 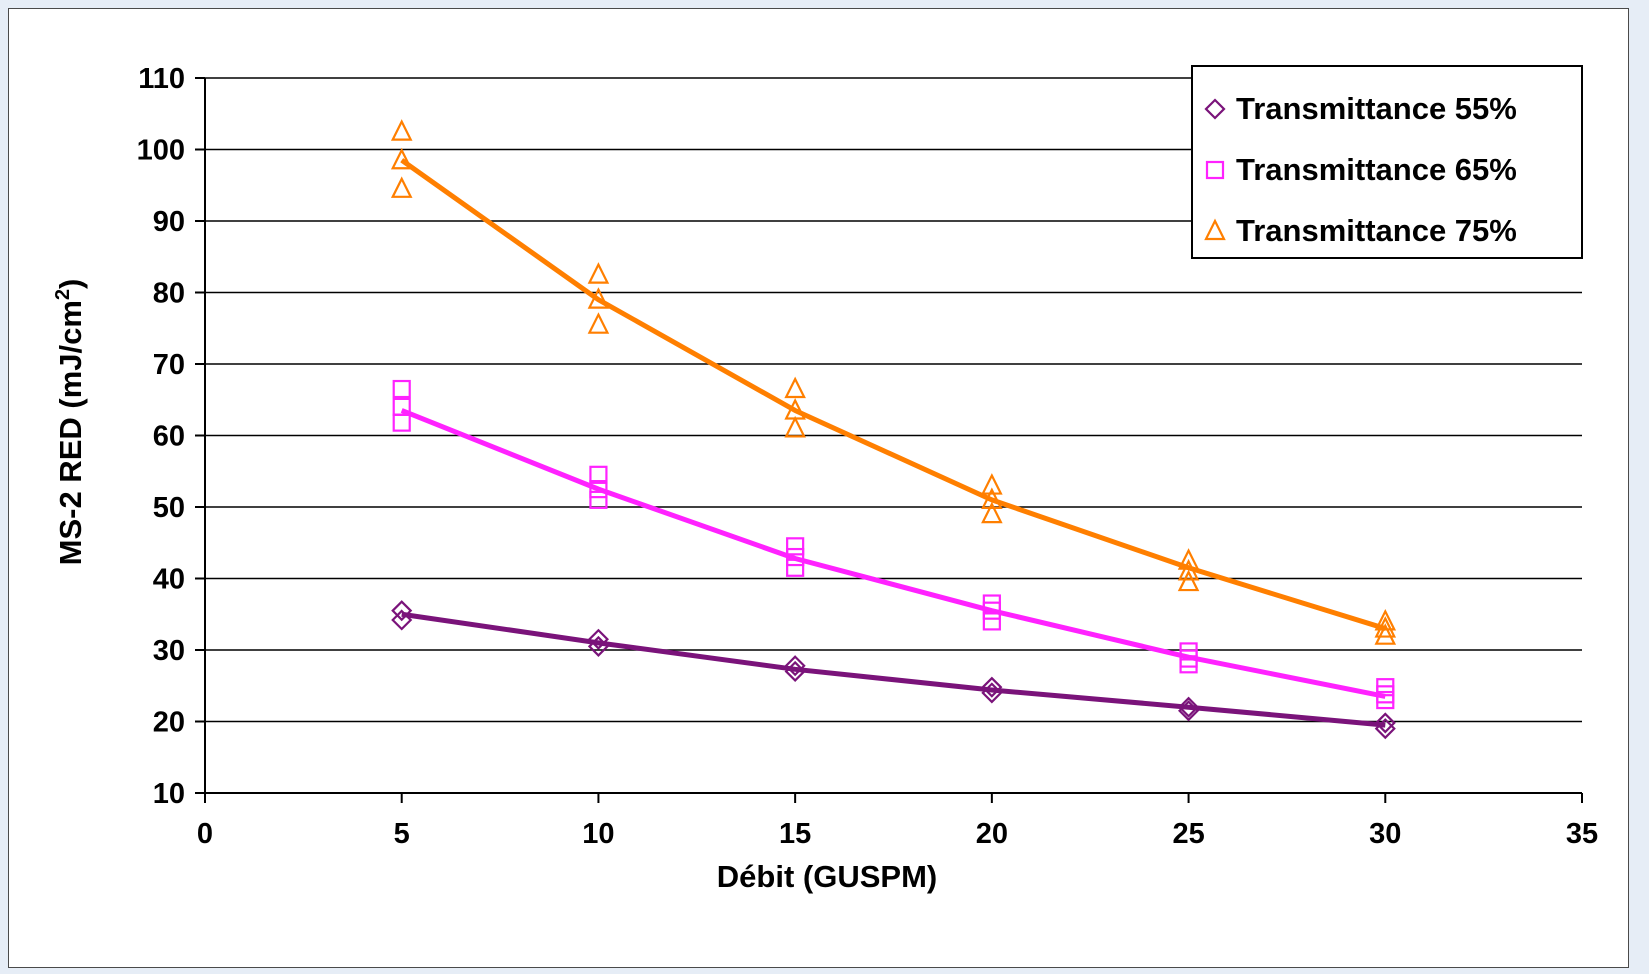 I want to click on x-axis-title: Débit (GUSPM), so click(x=827, y=876).